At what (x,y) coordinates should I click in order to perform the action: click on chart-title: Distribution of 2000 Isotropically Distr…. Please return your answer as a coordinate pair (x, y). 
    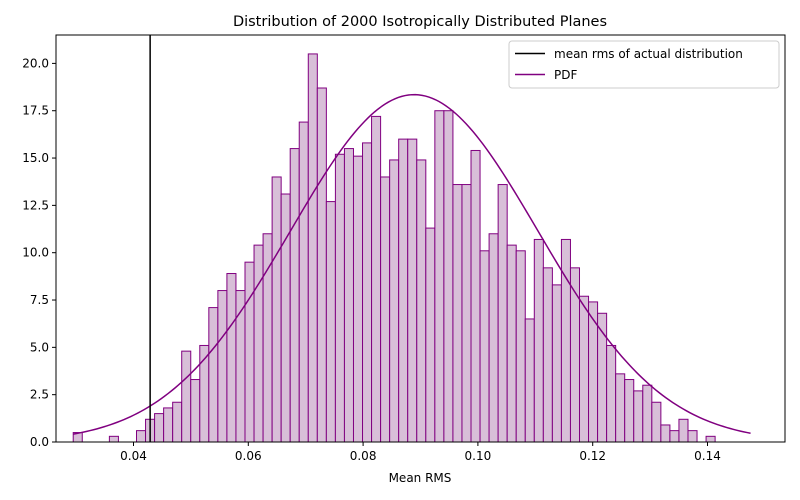
    Looking at the image, I should click on (420, 22).